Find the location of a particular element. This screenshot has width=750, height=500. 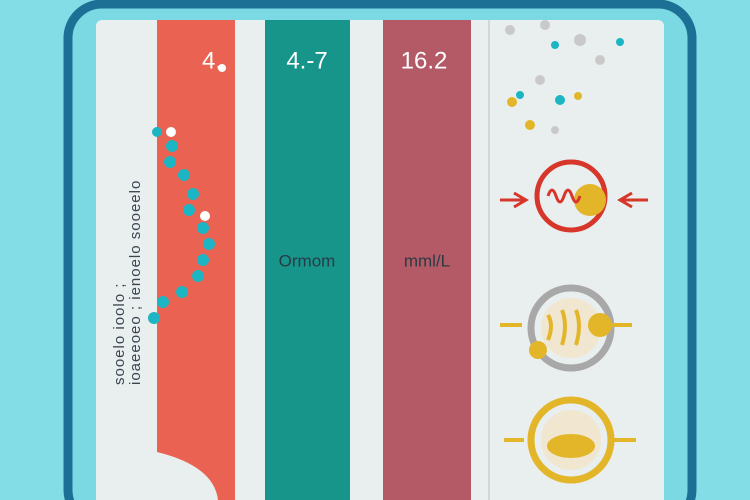

column-unit: Ormom is located at coordinates (307, 260).